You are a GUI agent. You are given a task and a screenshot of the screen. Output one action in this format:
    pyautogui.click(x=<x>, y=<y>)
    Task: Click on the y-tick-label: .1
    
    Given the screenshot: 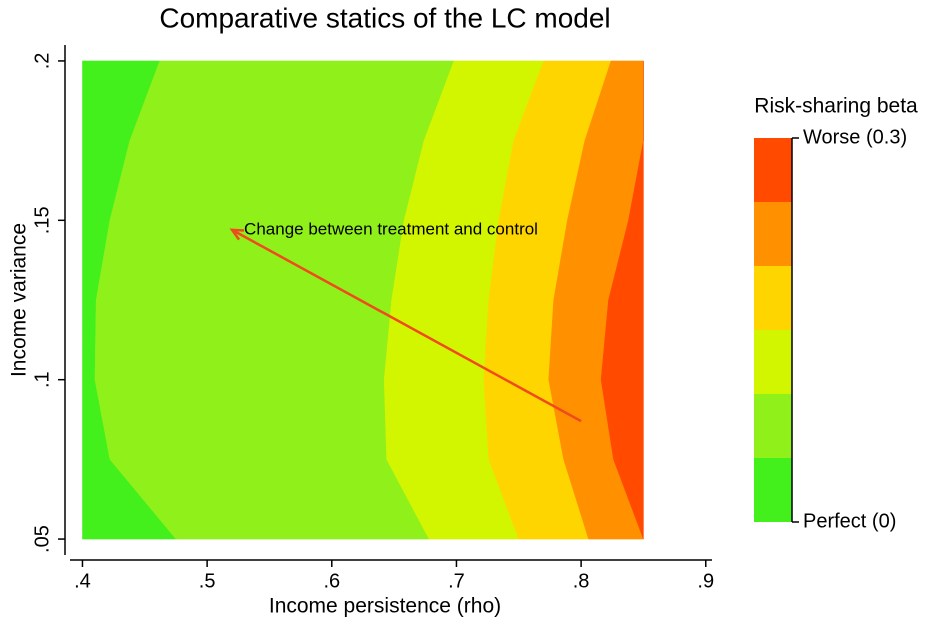 What is the action you would take?
    pyautogui.click(x=42, y=379)
    